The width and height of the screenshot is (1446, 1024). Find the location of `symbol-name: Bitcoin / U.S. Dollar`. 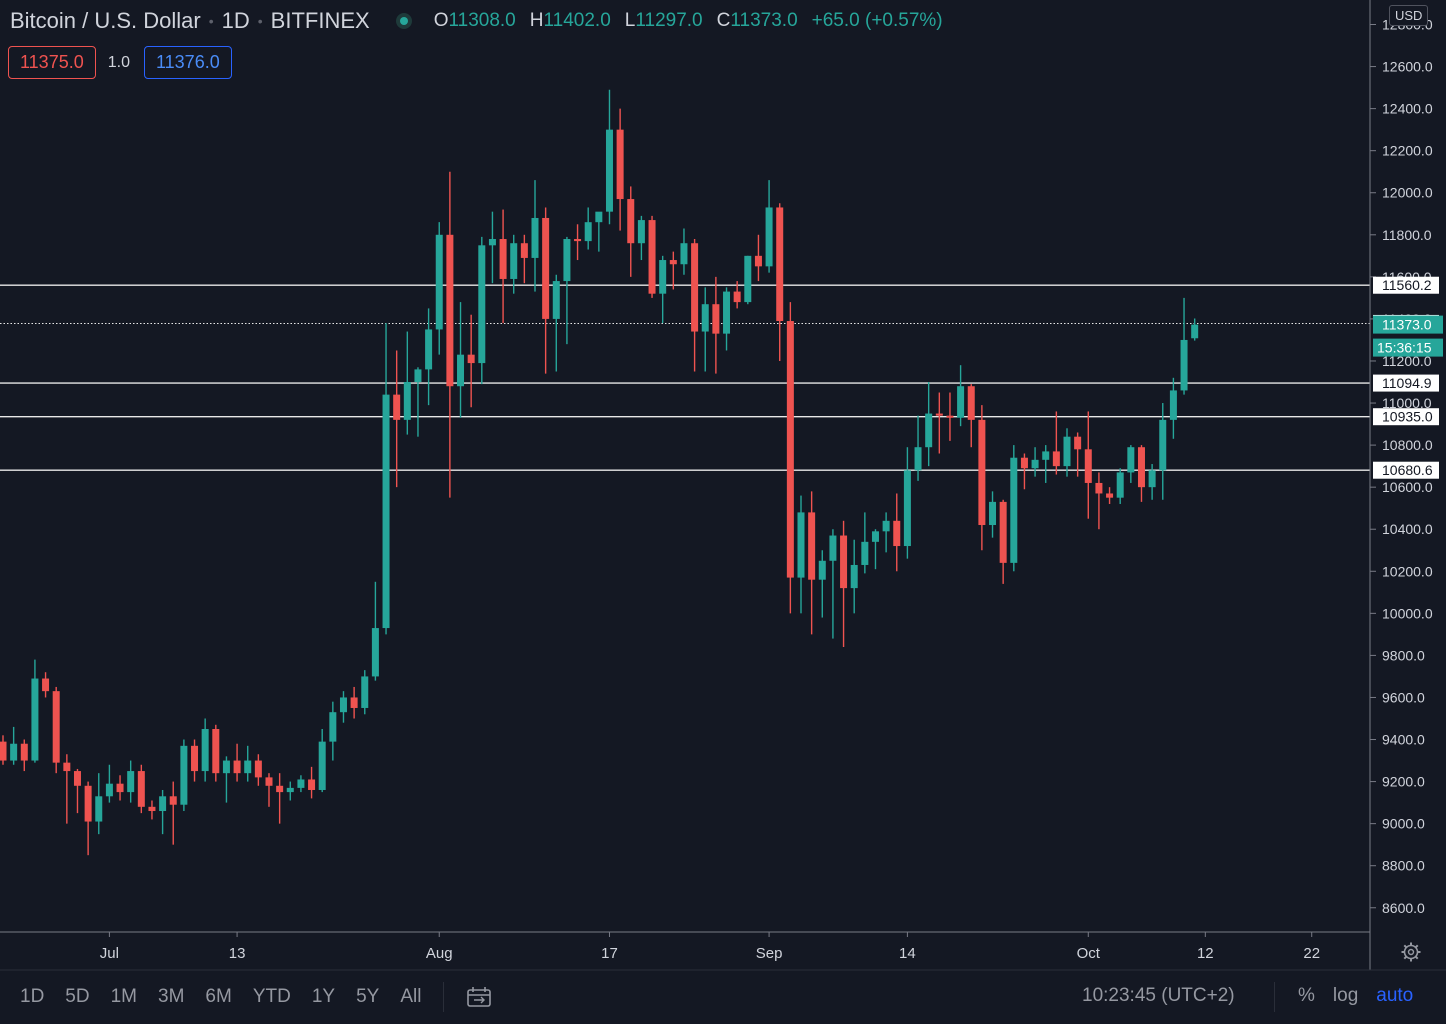

symbol-name: Bitcoin / U.S. Dollar is located at coordinates (105, 20).